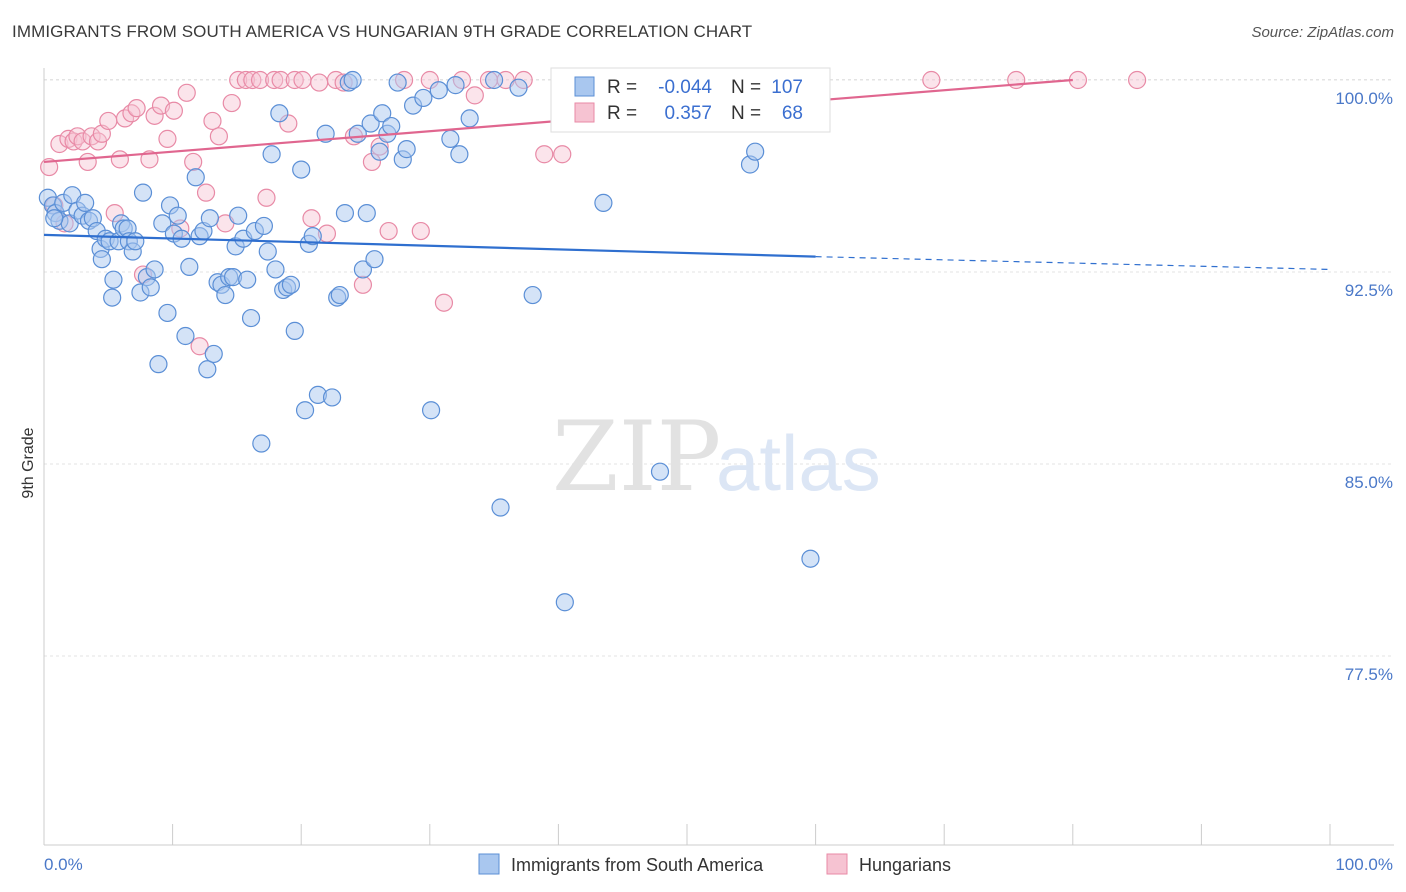 This screenshot has height=892, width=1406. I want to click on stats-pink-r-value: 0.357, so click(688, 113).